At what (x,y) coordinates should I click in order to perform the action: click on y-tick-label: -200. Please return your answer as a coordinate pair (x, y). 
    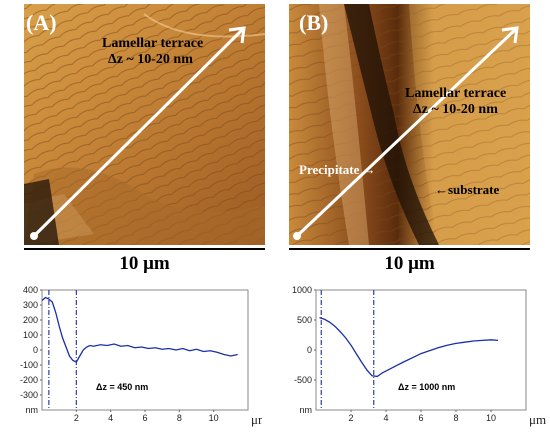
    Looking at the image, I should click on (29, 380).